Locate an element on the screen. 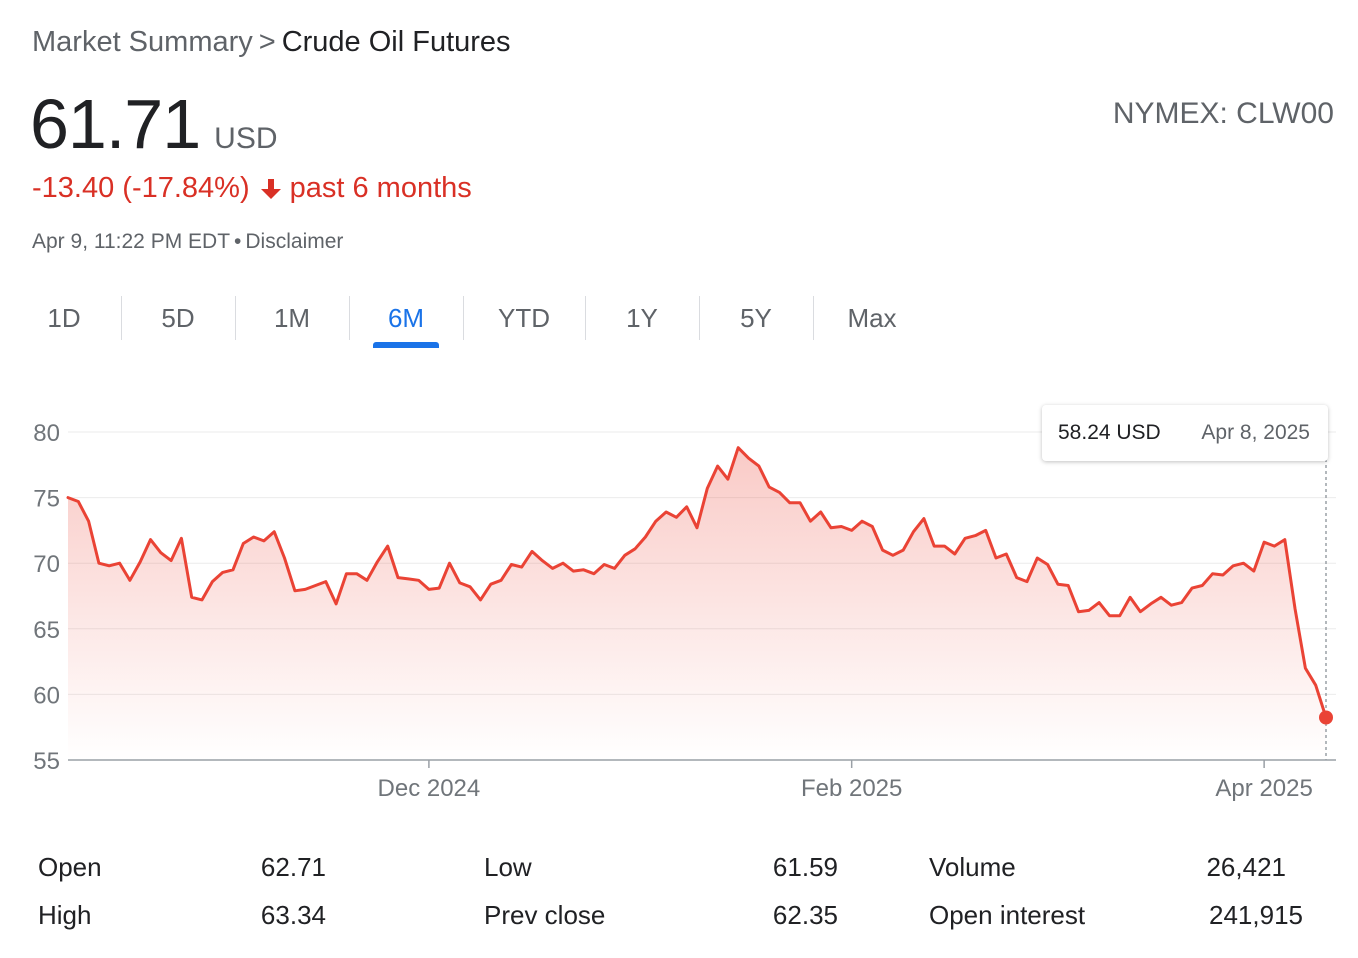 This screenshot has height=958, width=1358. y-tick-label: 70 is located at coordinates (46, 564).